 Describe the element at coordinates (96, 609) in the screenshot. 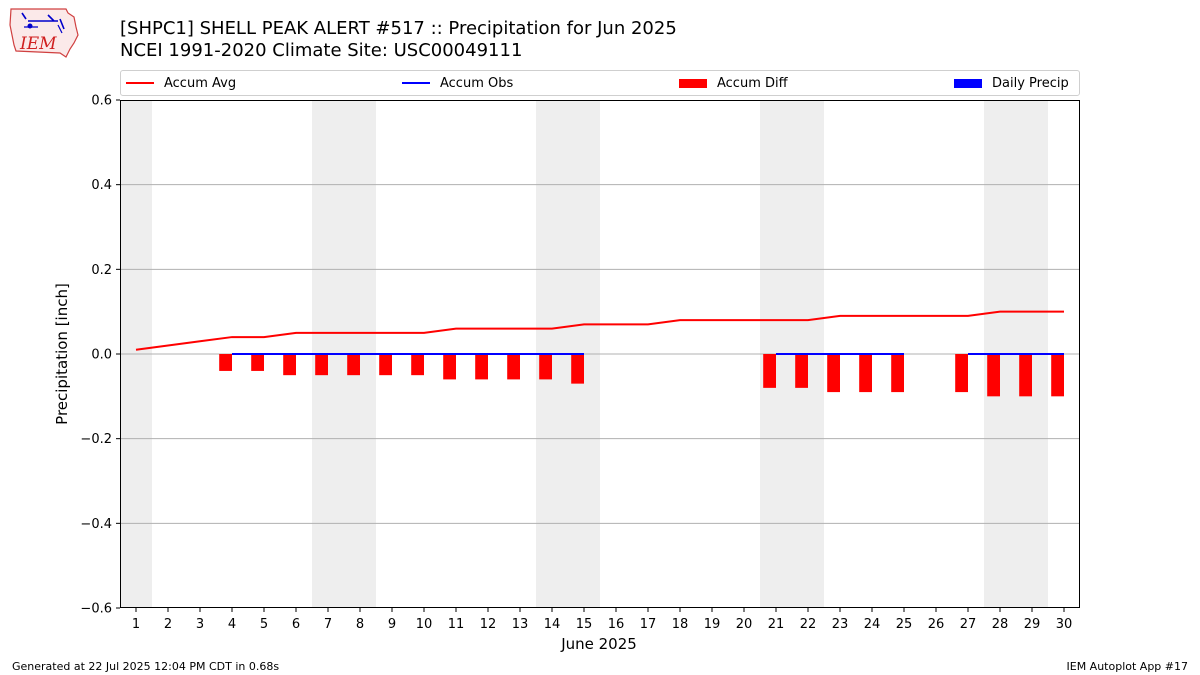

I see `y-tick-label: −0.6` at that location.